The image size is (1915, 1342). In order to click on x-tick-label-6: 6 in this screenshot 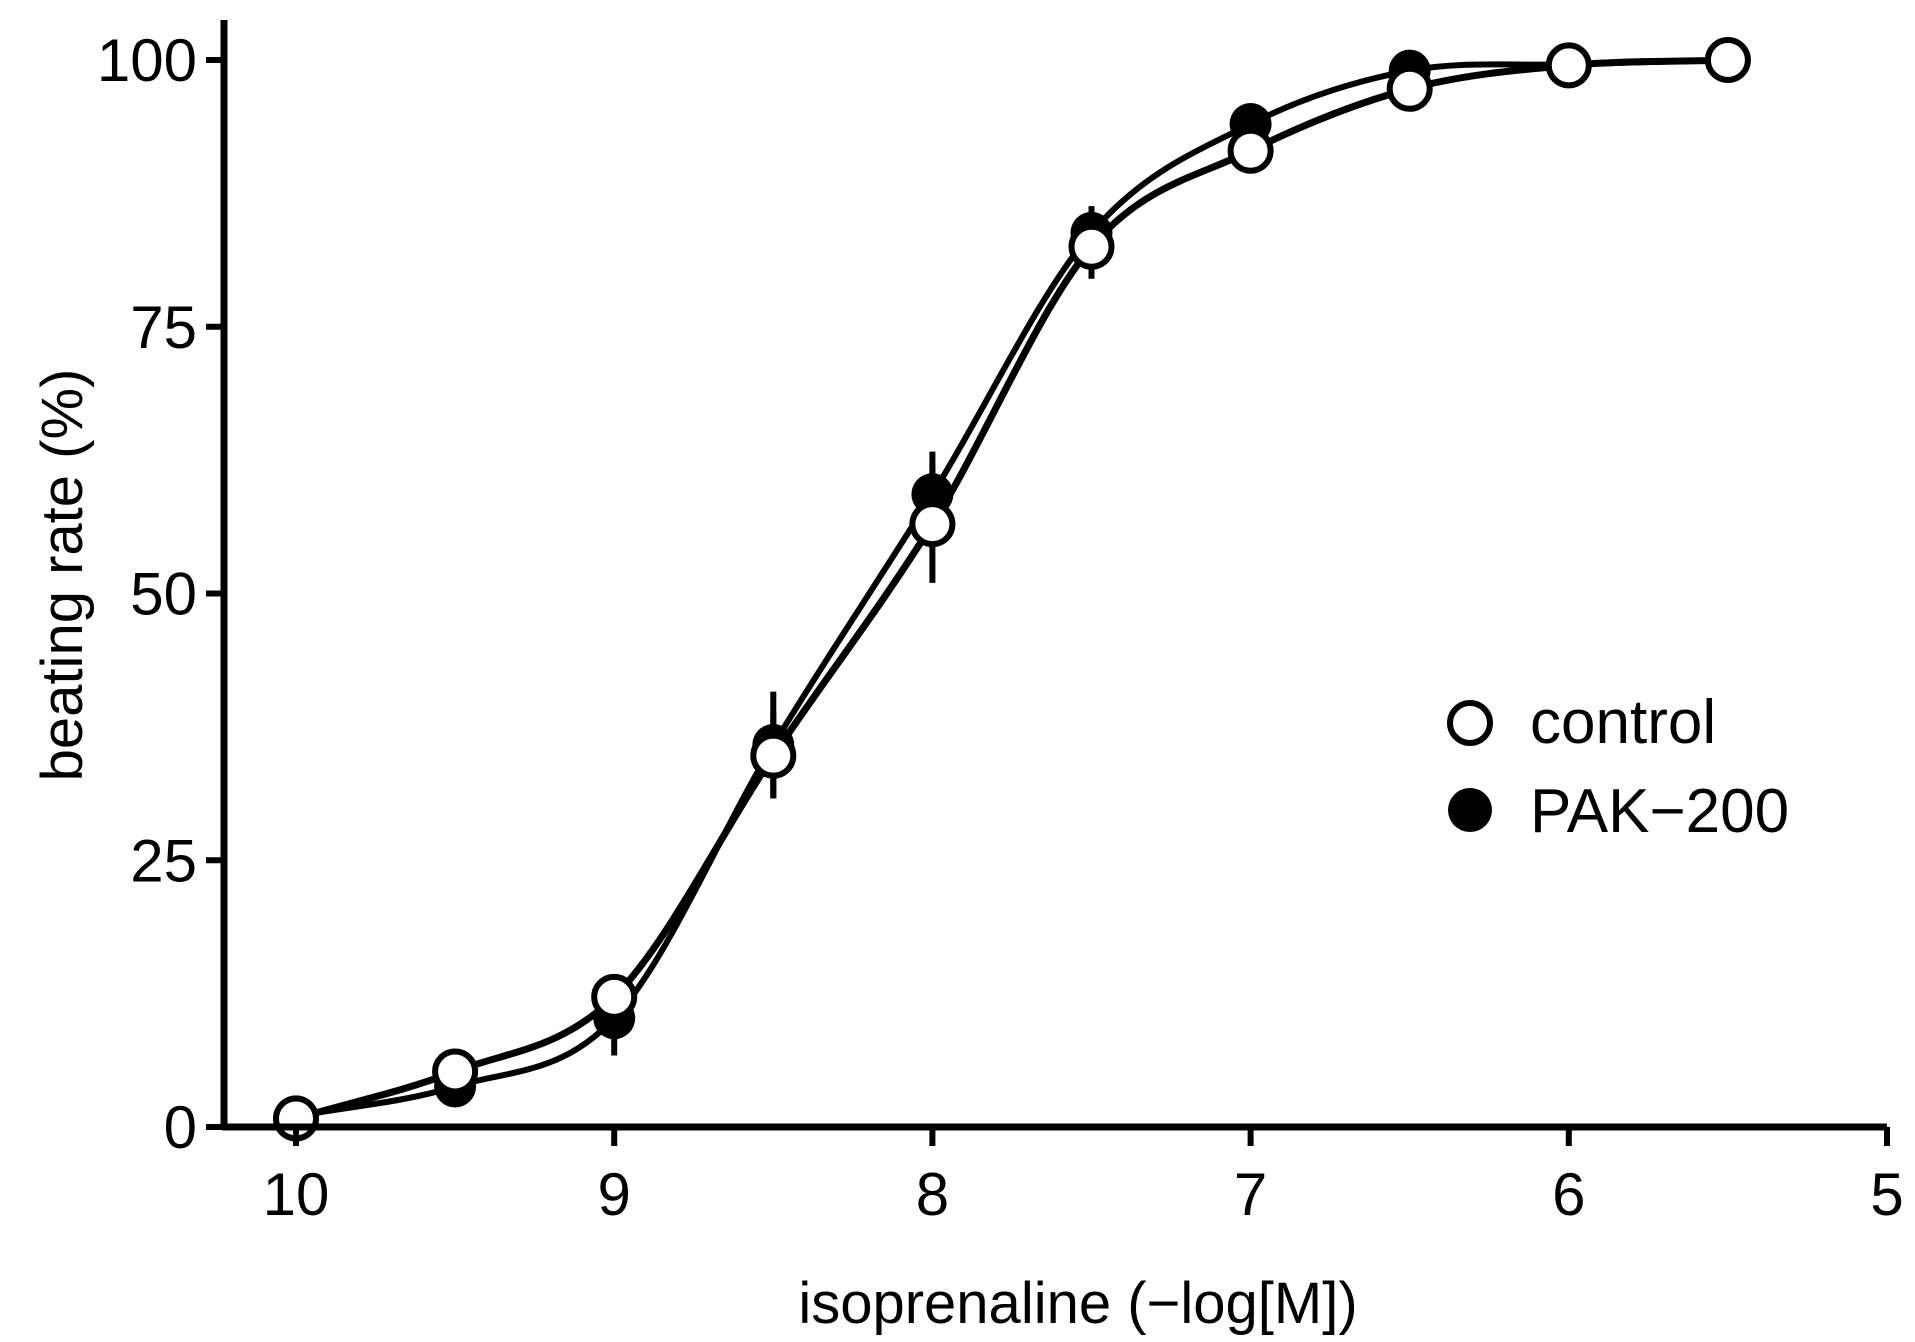, I will do `click(1568, 1194)`.